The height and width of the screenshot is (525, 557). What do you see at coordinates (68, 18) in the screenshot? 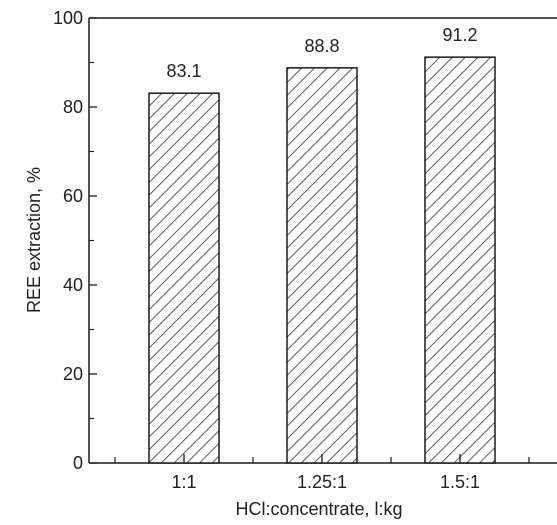
I see `y-tick-label: 100` at bounding box center [68, 18].